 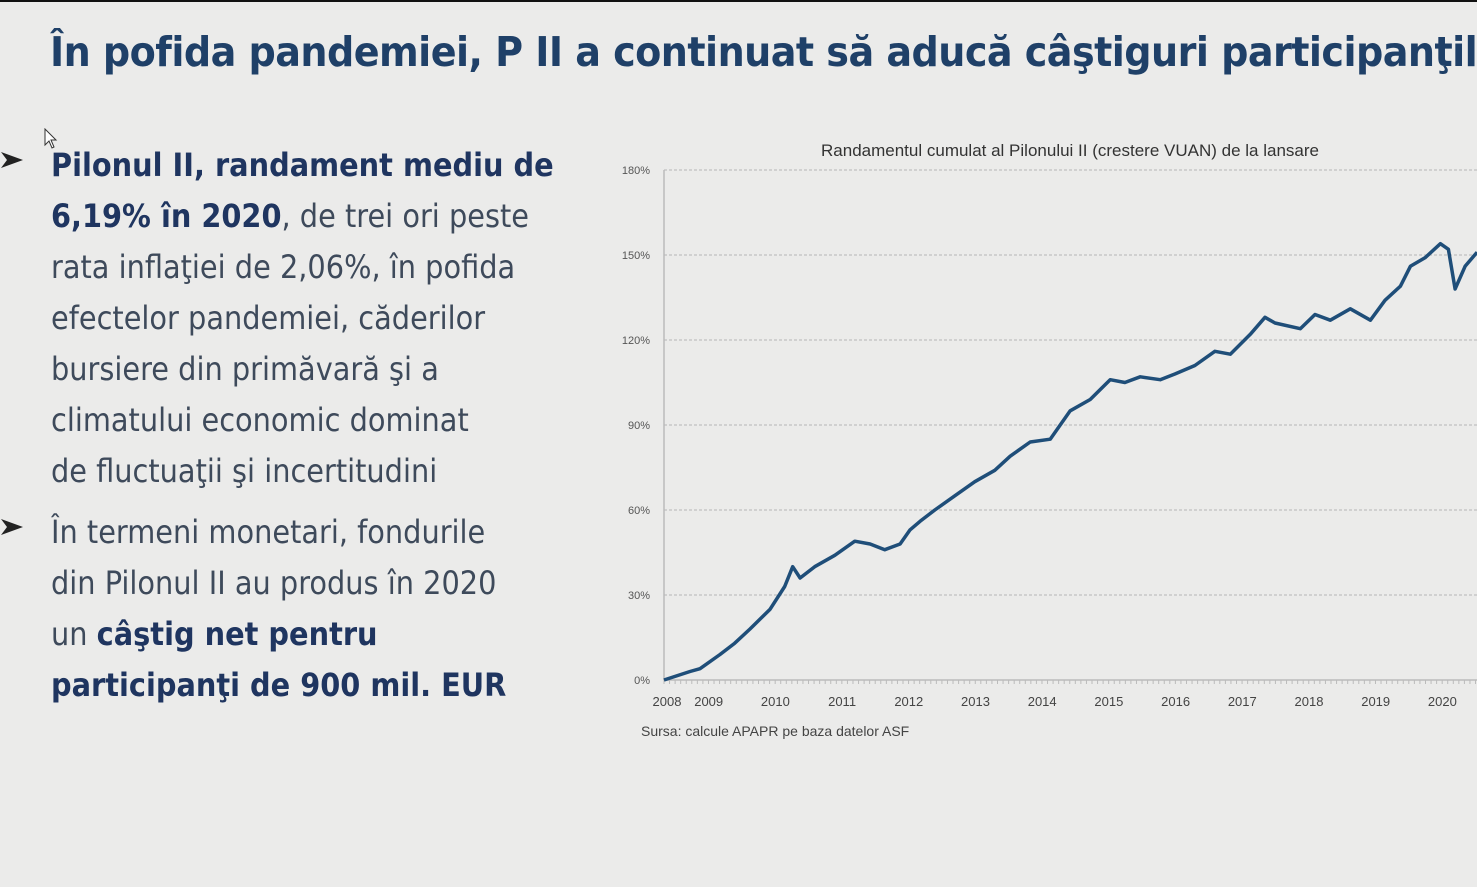 What do you see at coordinates (738, 1) in the screenshot?
I see `top-border` at bounding box center [738, 1].